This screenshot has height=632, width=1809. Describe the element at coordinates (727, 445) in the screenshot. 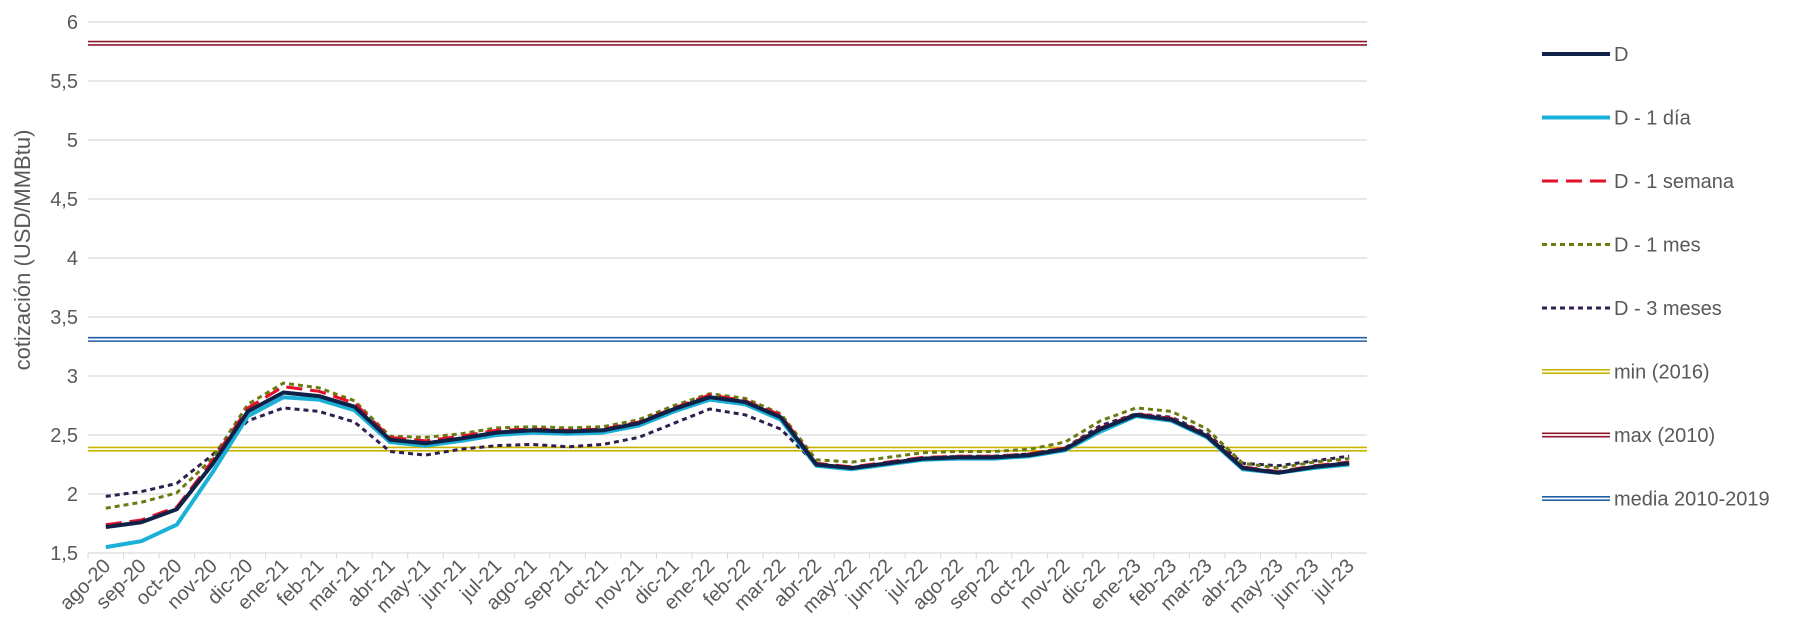

I see `series-line` at that location.